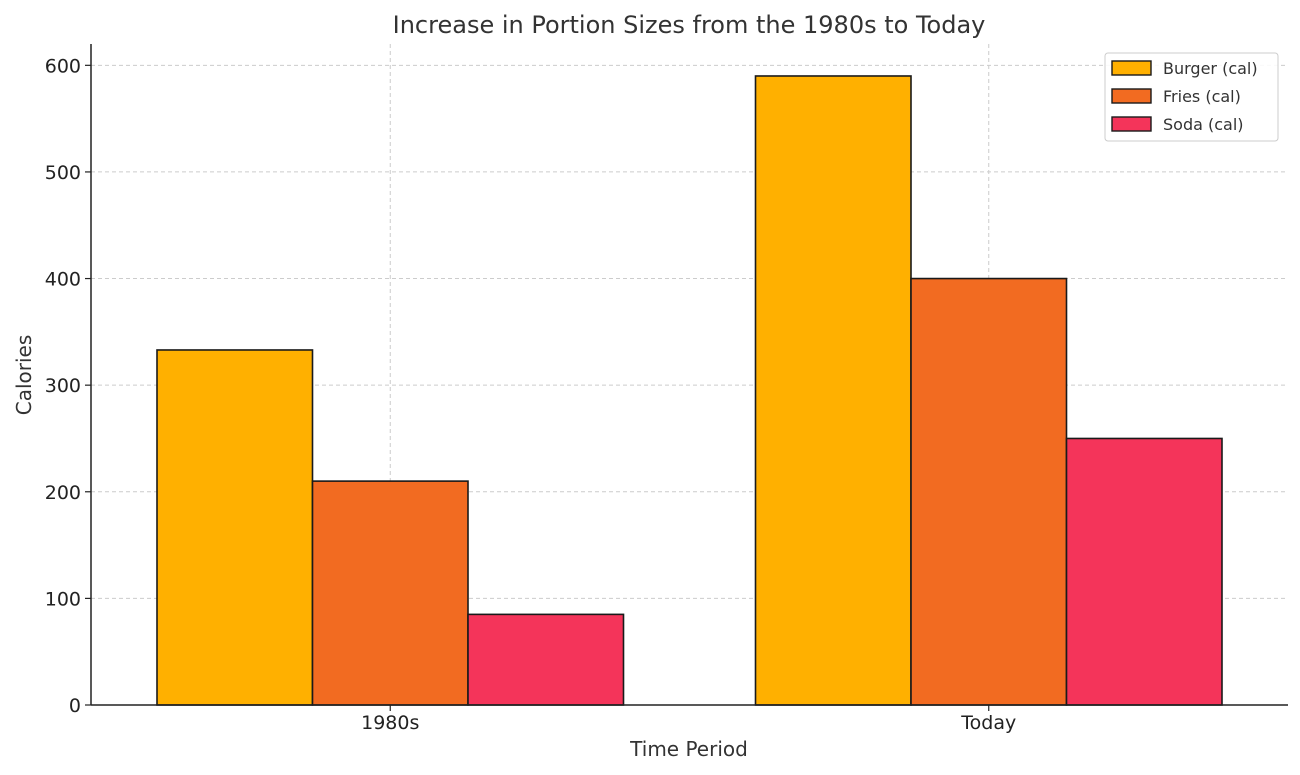 The image size is (1300, 775). I want to click on x-tick-label: 1980s, so click(390, 723).